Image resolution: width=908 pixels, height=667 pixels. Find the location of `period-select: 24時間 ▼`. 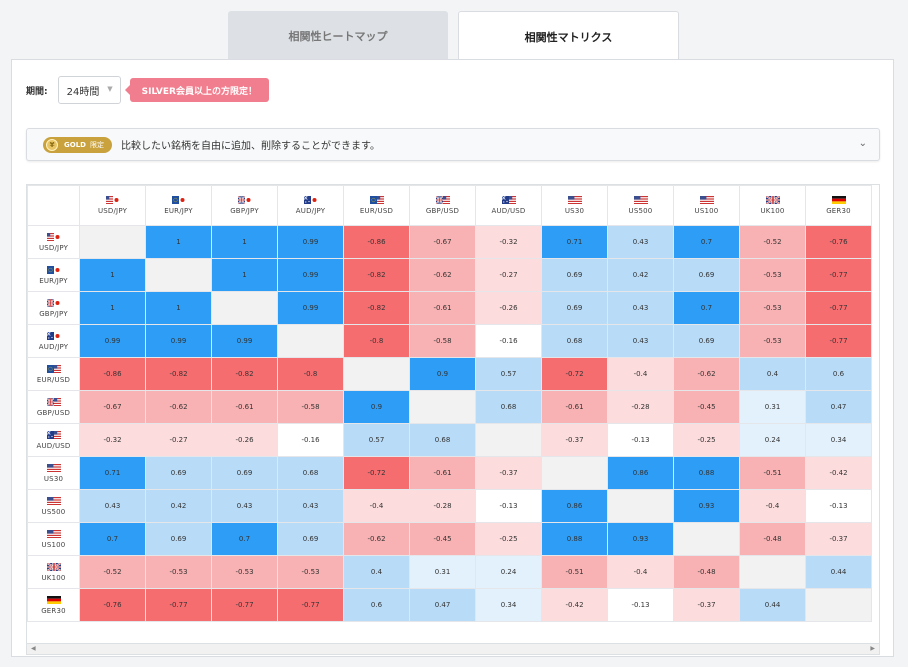

period-select: 24時間 ▼ is located at coordinates (89, 90).